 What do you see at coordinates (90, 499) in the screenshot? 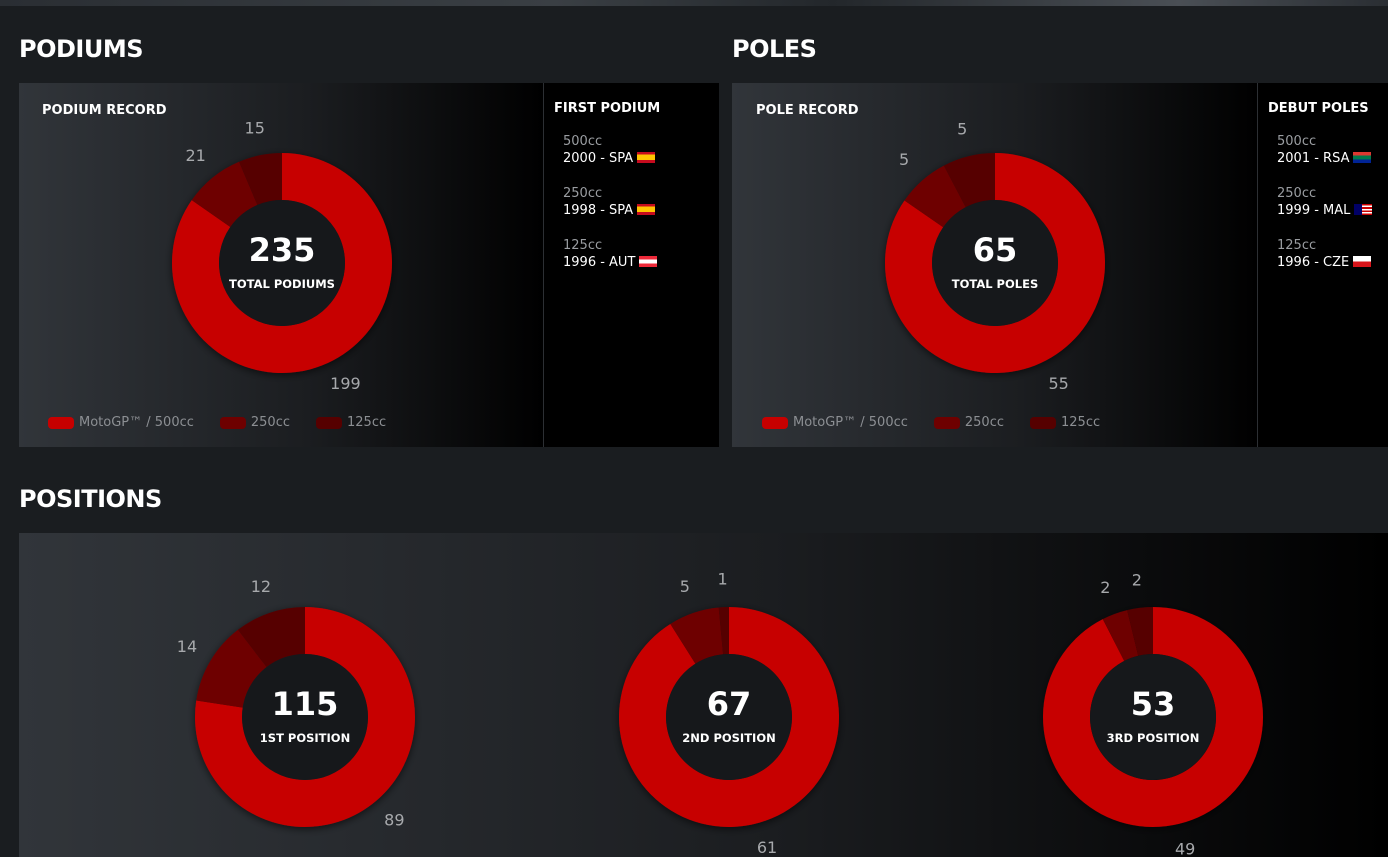
I see `positions-title: POSITIONS` at bounding box center [90, 499].